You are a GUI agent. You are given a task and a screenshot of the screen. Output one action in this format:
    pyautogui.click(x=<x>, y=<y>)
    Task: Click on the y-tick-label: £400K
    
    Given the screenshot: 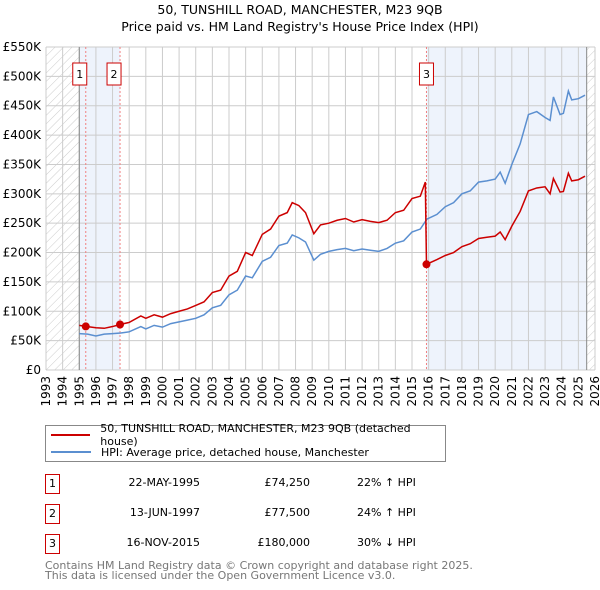 What is the action you would take?
    pyautogui.click(x=23, y=135)
    